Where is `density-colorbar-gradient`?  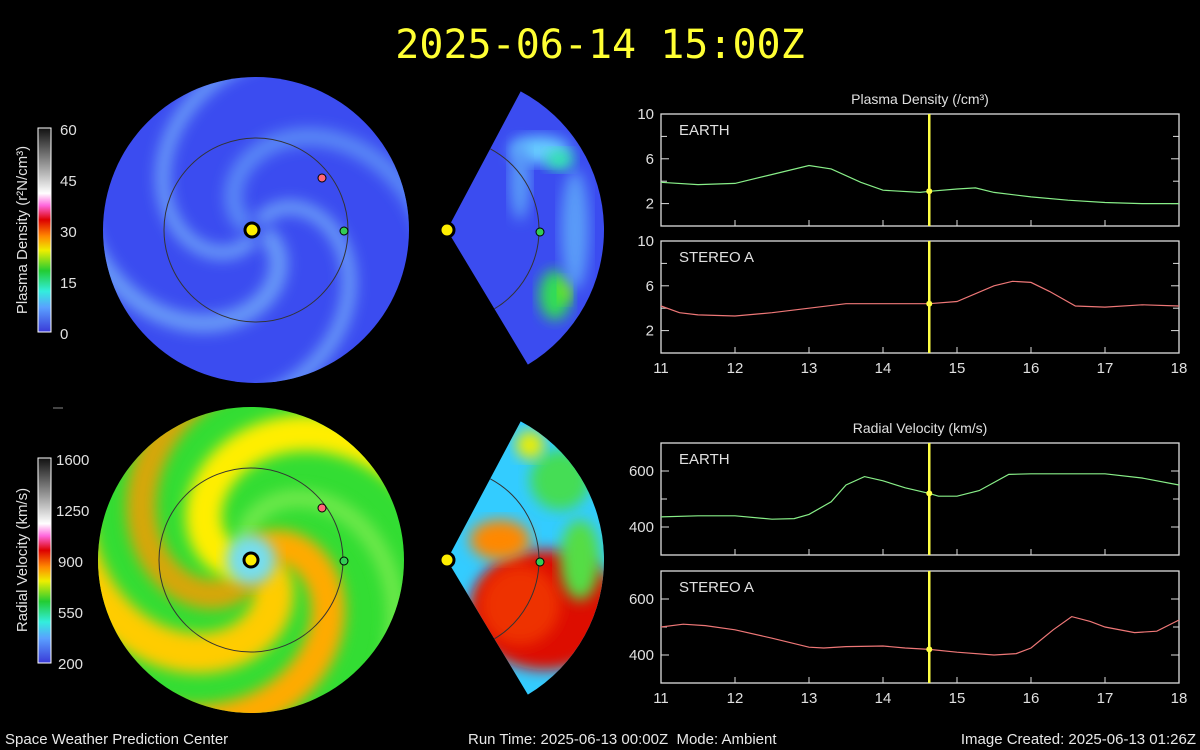 density-colorbar-gradient is located at coordinates (44, 230).